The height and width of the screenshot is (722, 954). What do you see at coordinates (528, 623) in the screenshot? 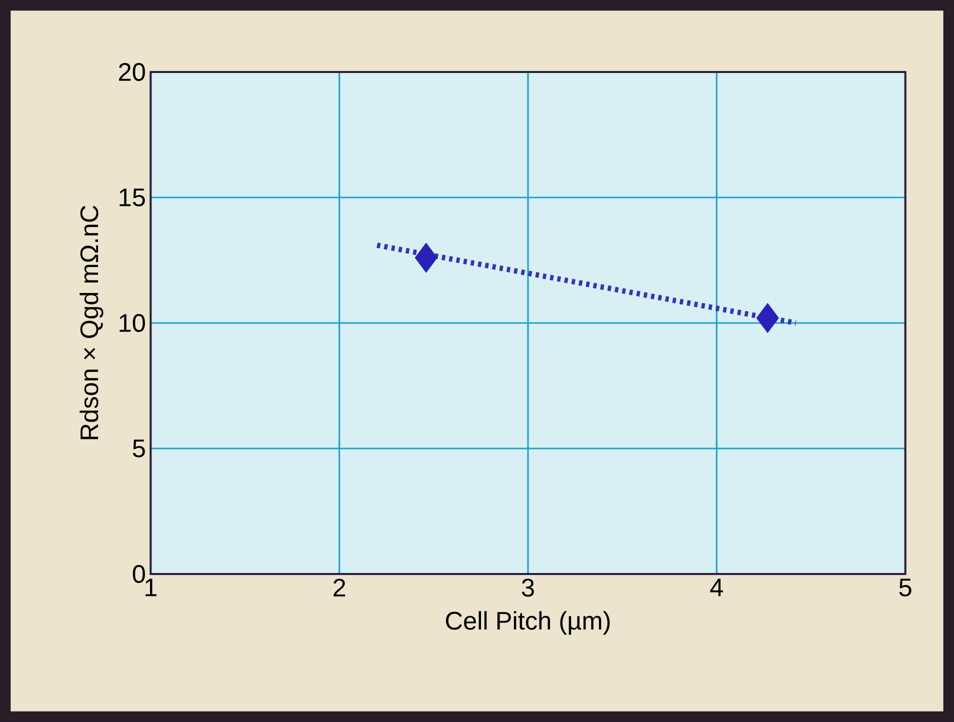
I see `x-axis-title: Cell Pitch (µm)` at bounding box center [528, 623].